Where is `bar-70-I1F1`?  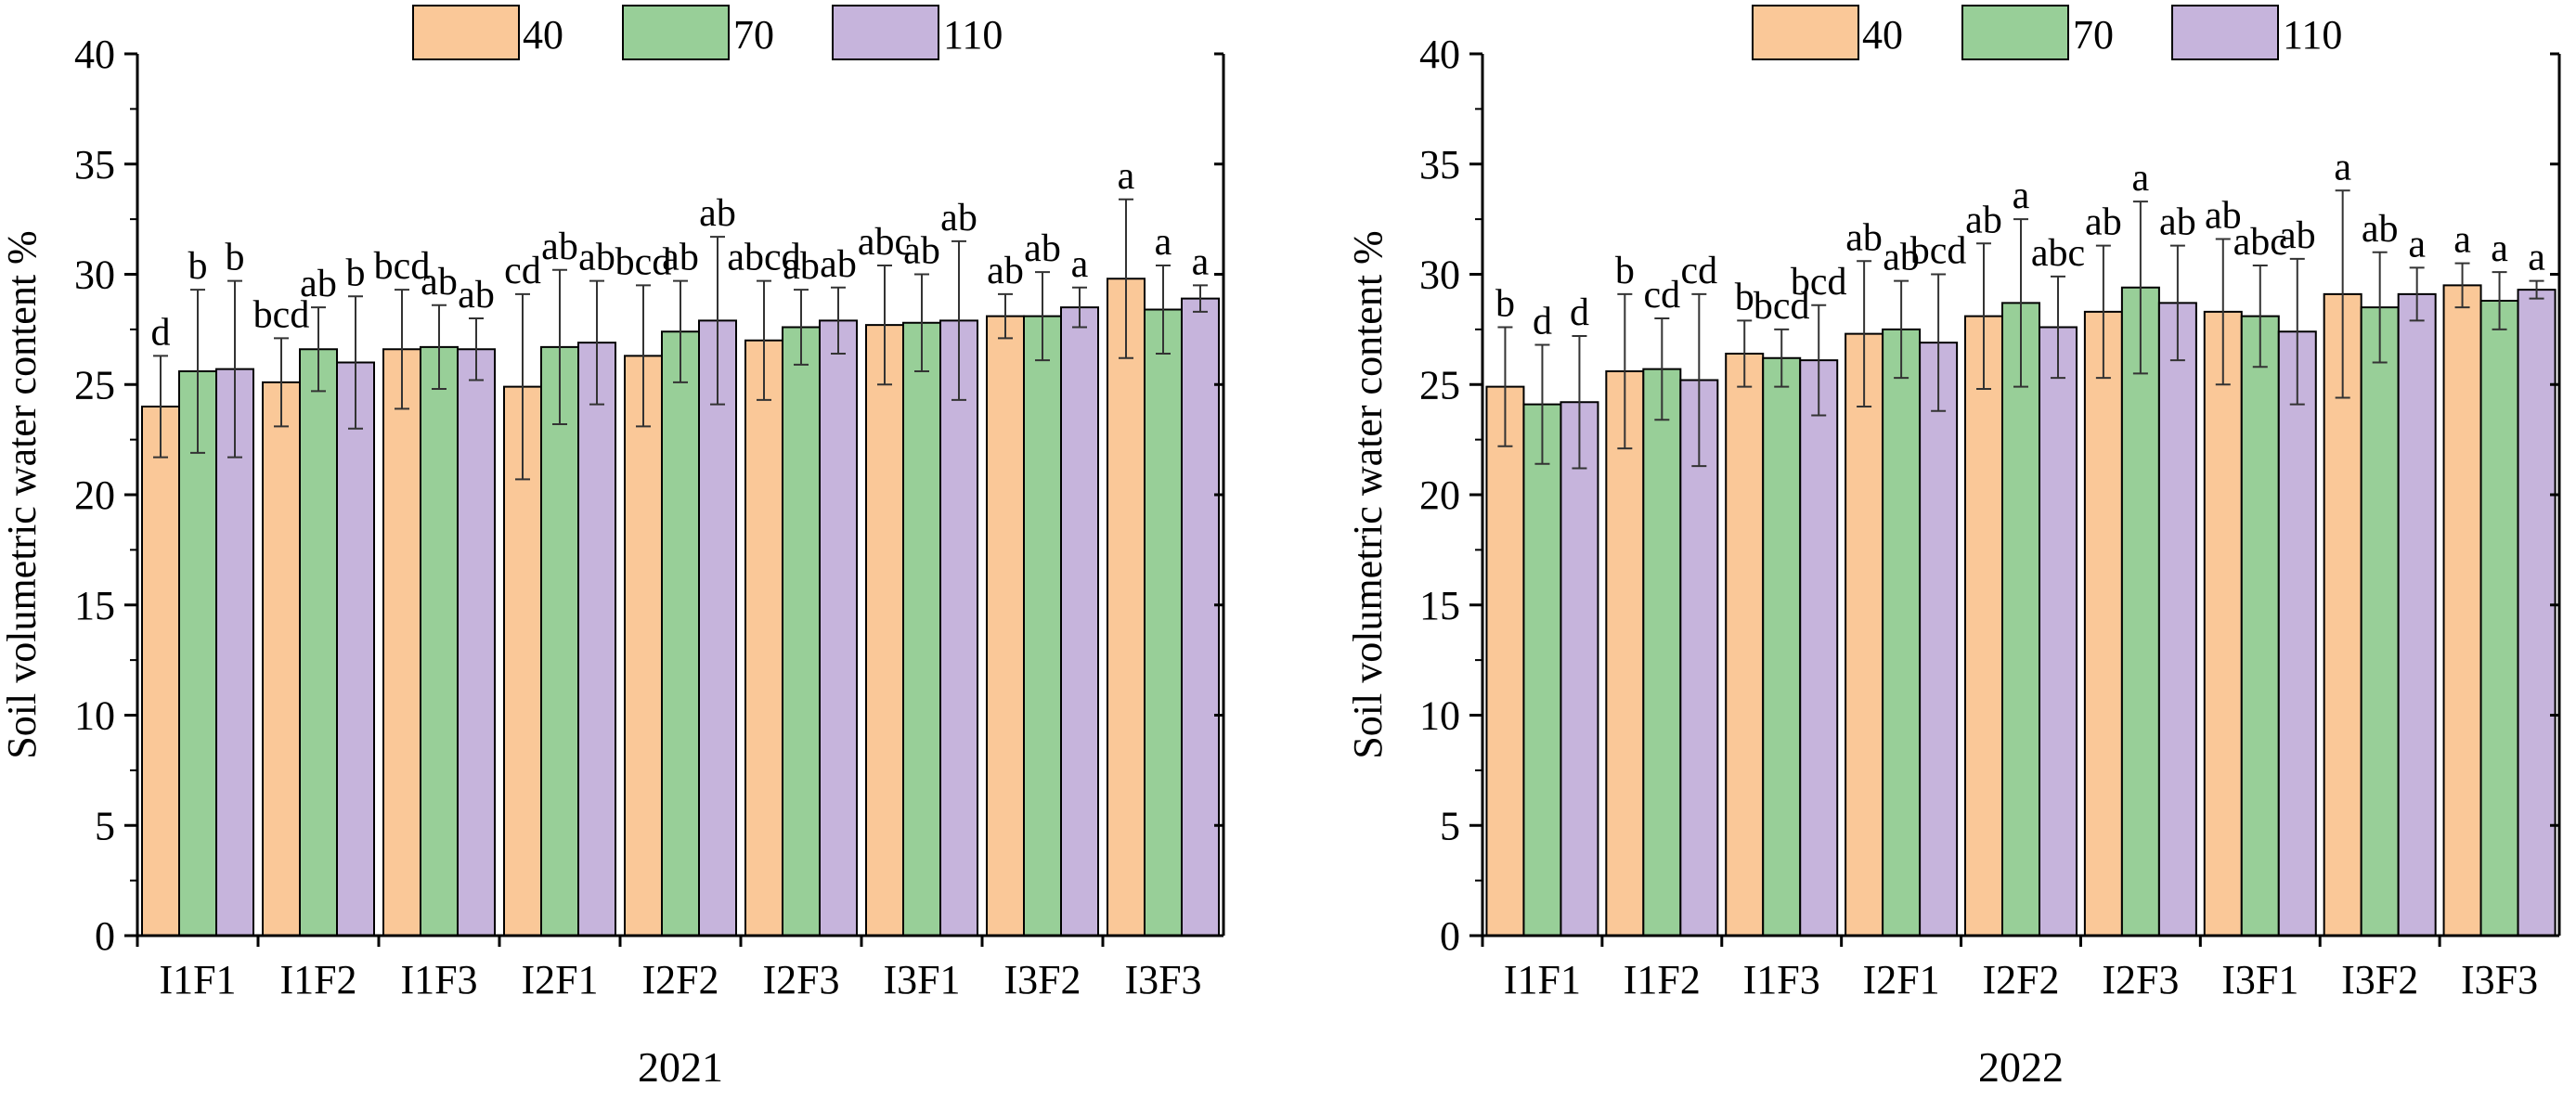 bar-70-I1F1 is located at coordinates (1542, 670).